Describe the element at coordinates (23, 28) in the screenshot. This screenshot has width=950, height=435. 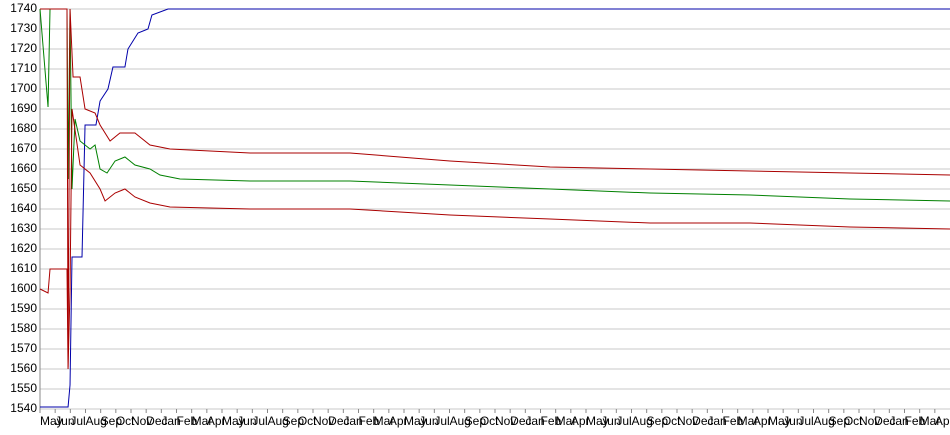
I see `y-tick-label: 1730` at that location.